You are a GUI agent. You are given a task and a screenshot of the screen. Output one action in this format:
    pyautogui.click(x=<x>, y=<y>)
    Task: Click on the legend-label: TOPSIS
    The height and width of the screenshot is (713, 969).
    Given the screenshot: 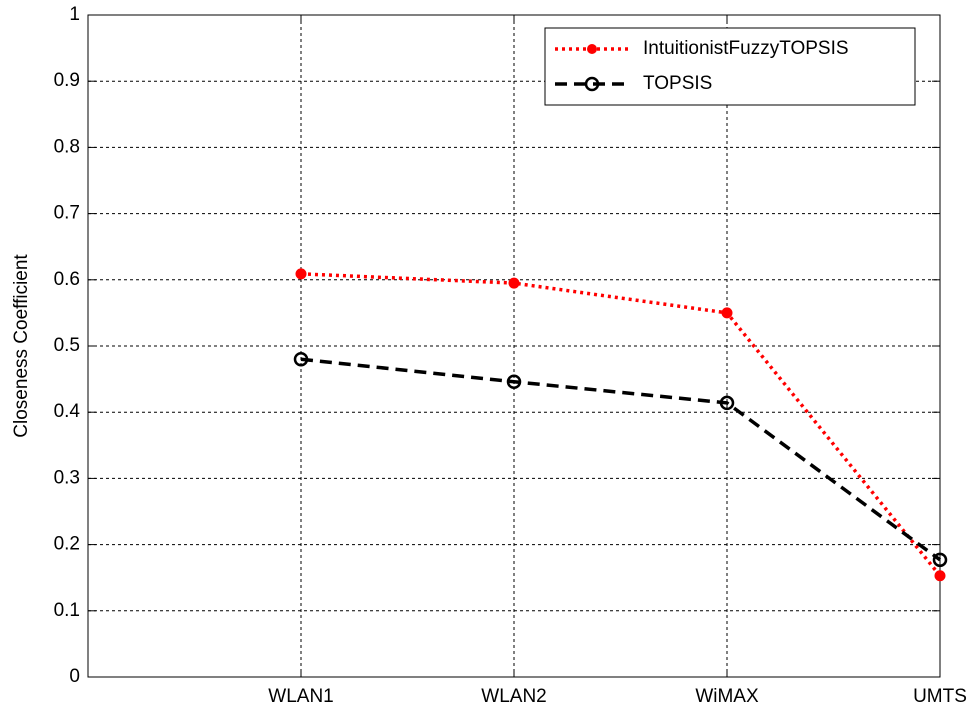 What is the action you would take?
    pyautogui.click(x=677, y=83)
    